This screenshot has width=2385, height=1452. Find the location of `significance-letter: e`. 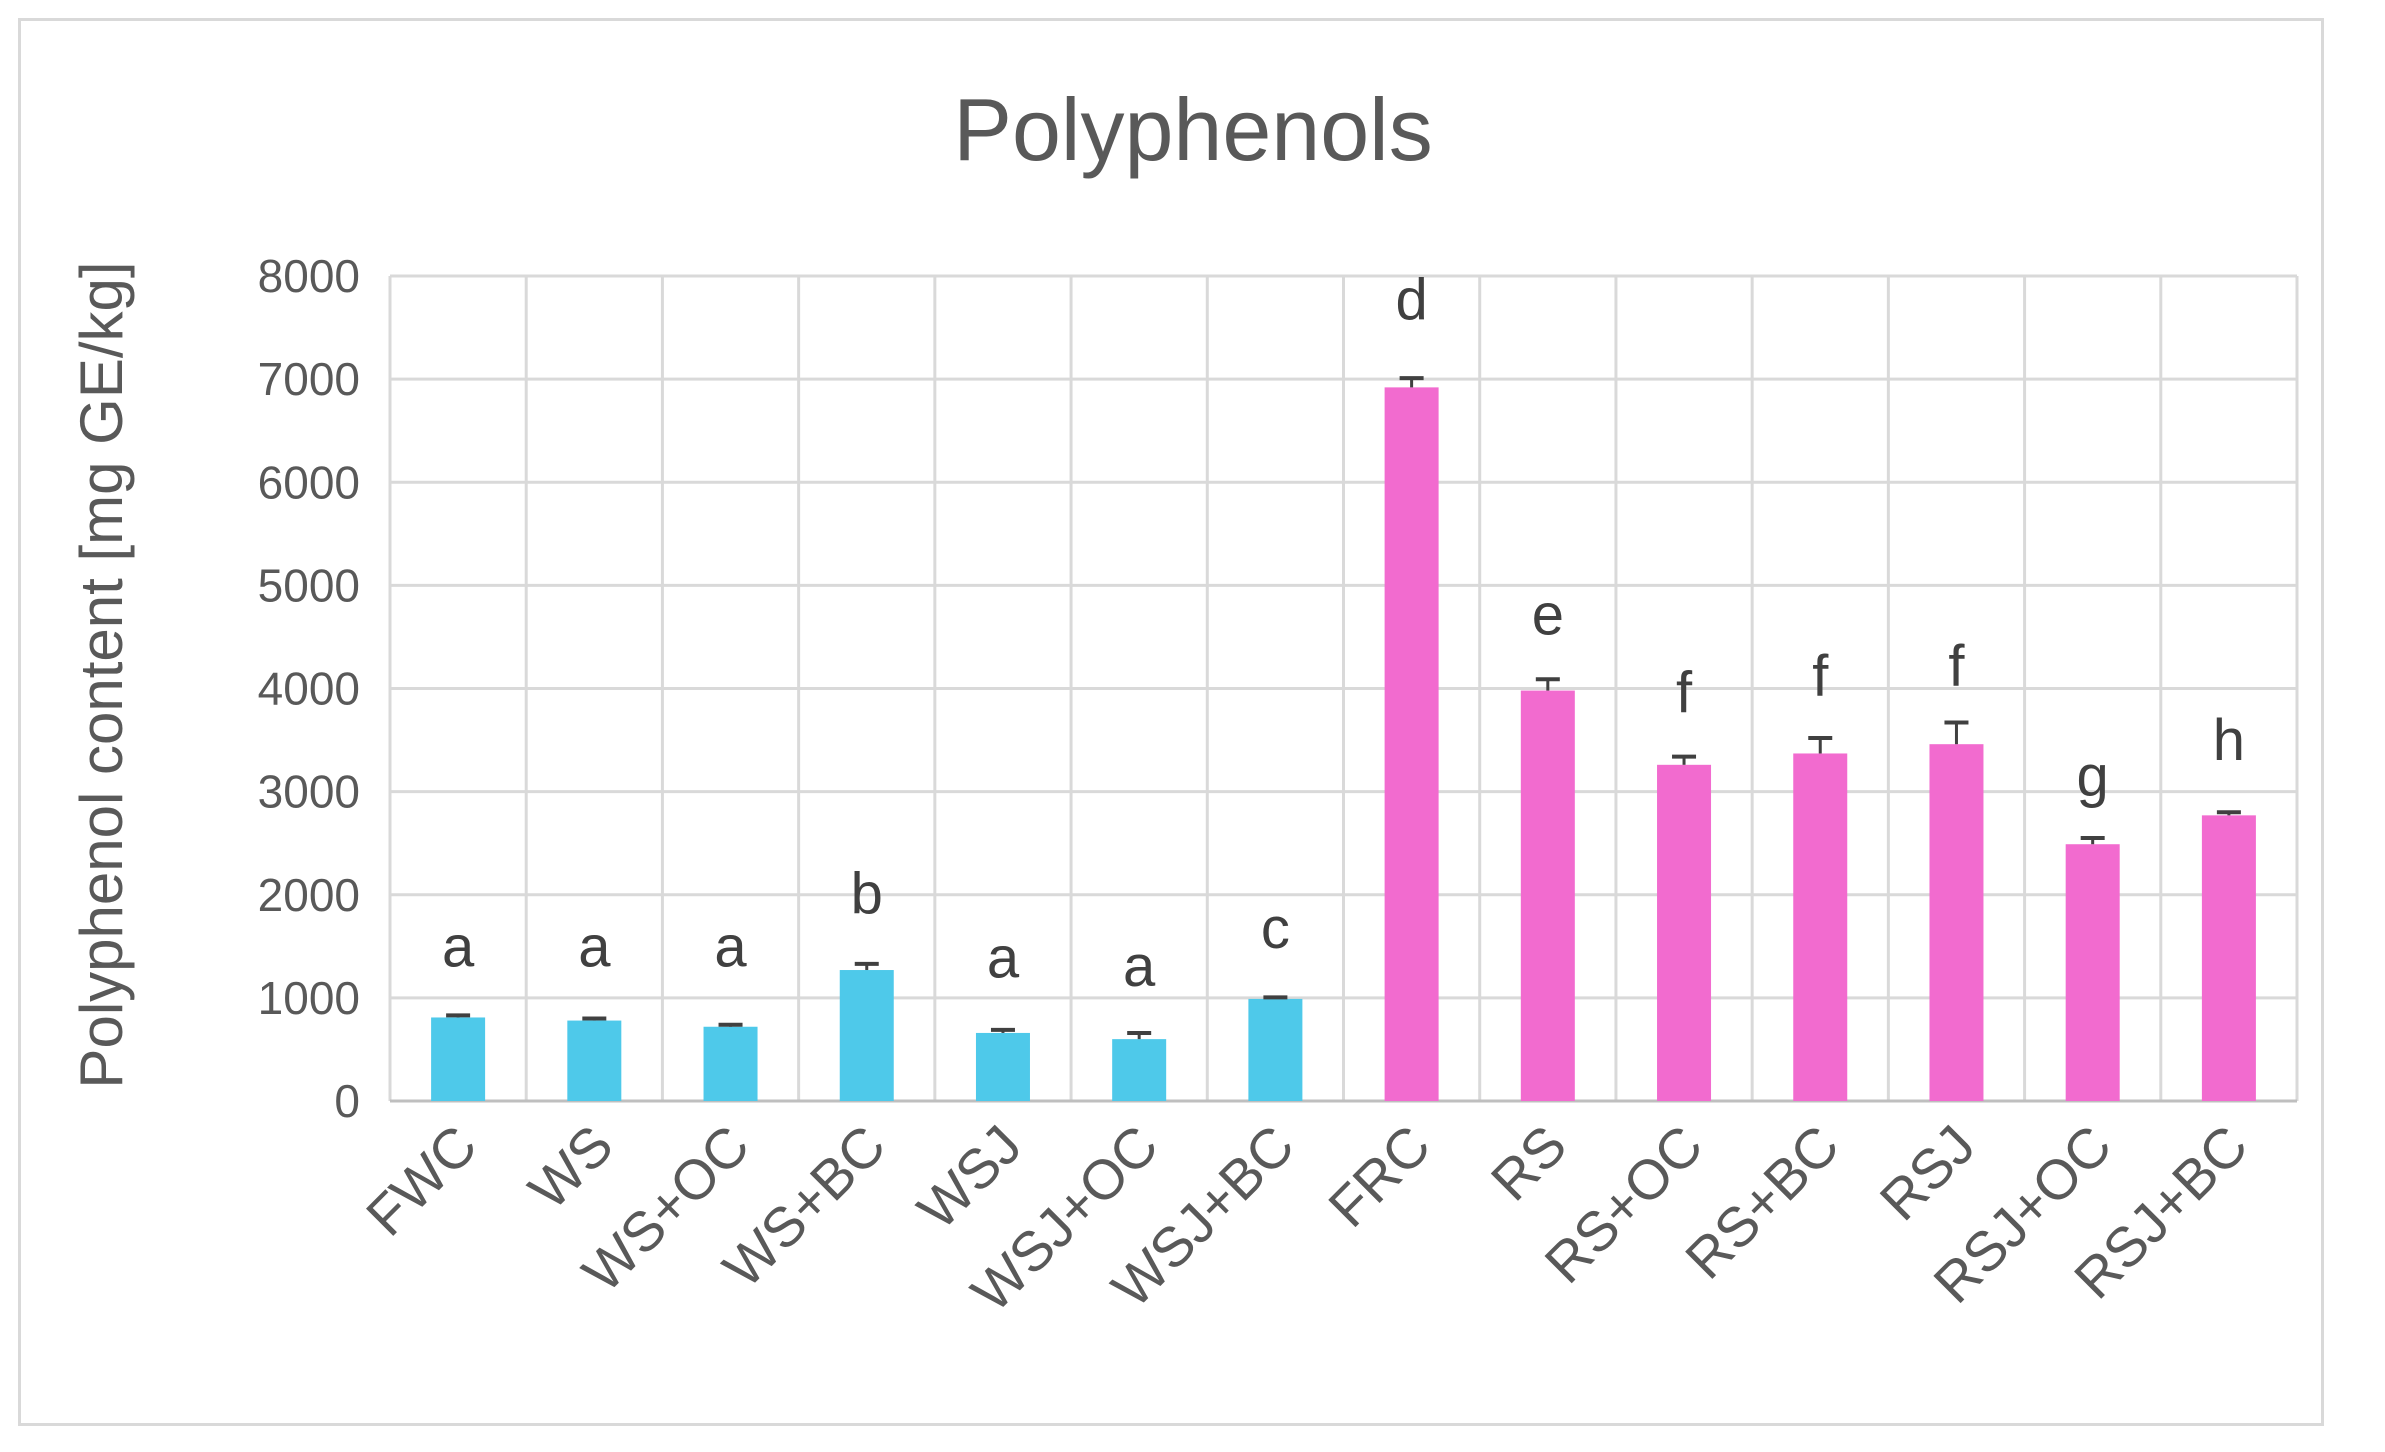

significance-letter: e is located at coordinates (1548, 614).